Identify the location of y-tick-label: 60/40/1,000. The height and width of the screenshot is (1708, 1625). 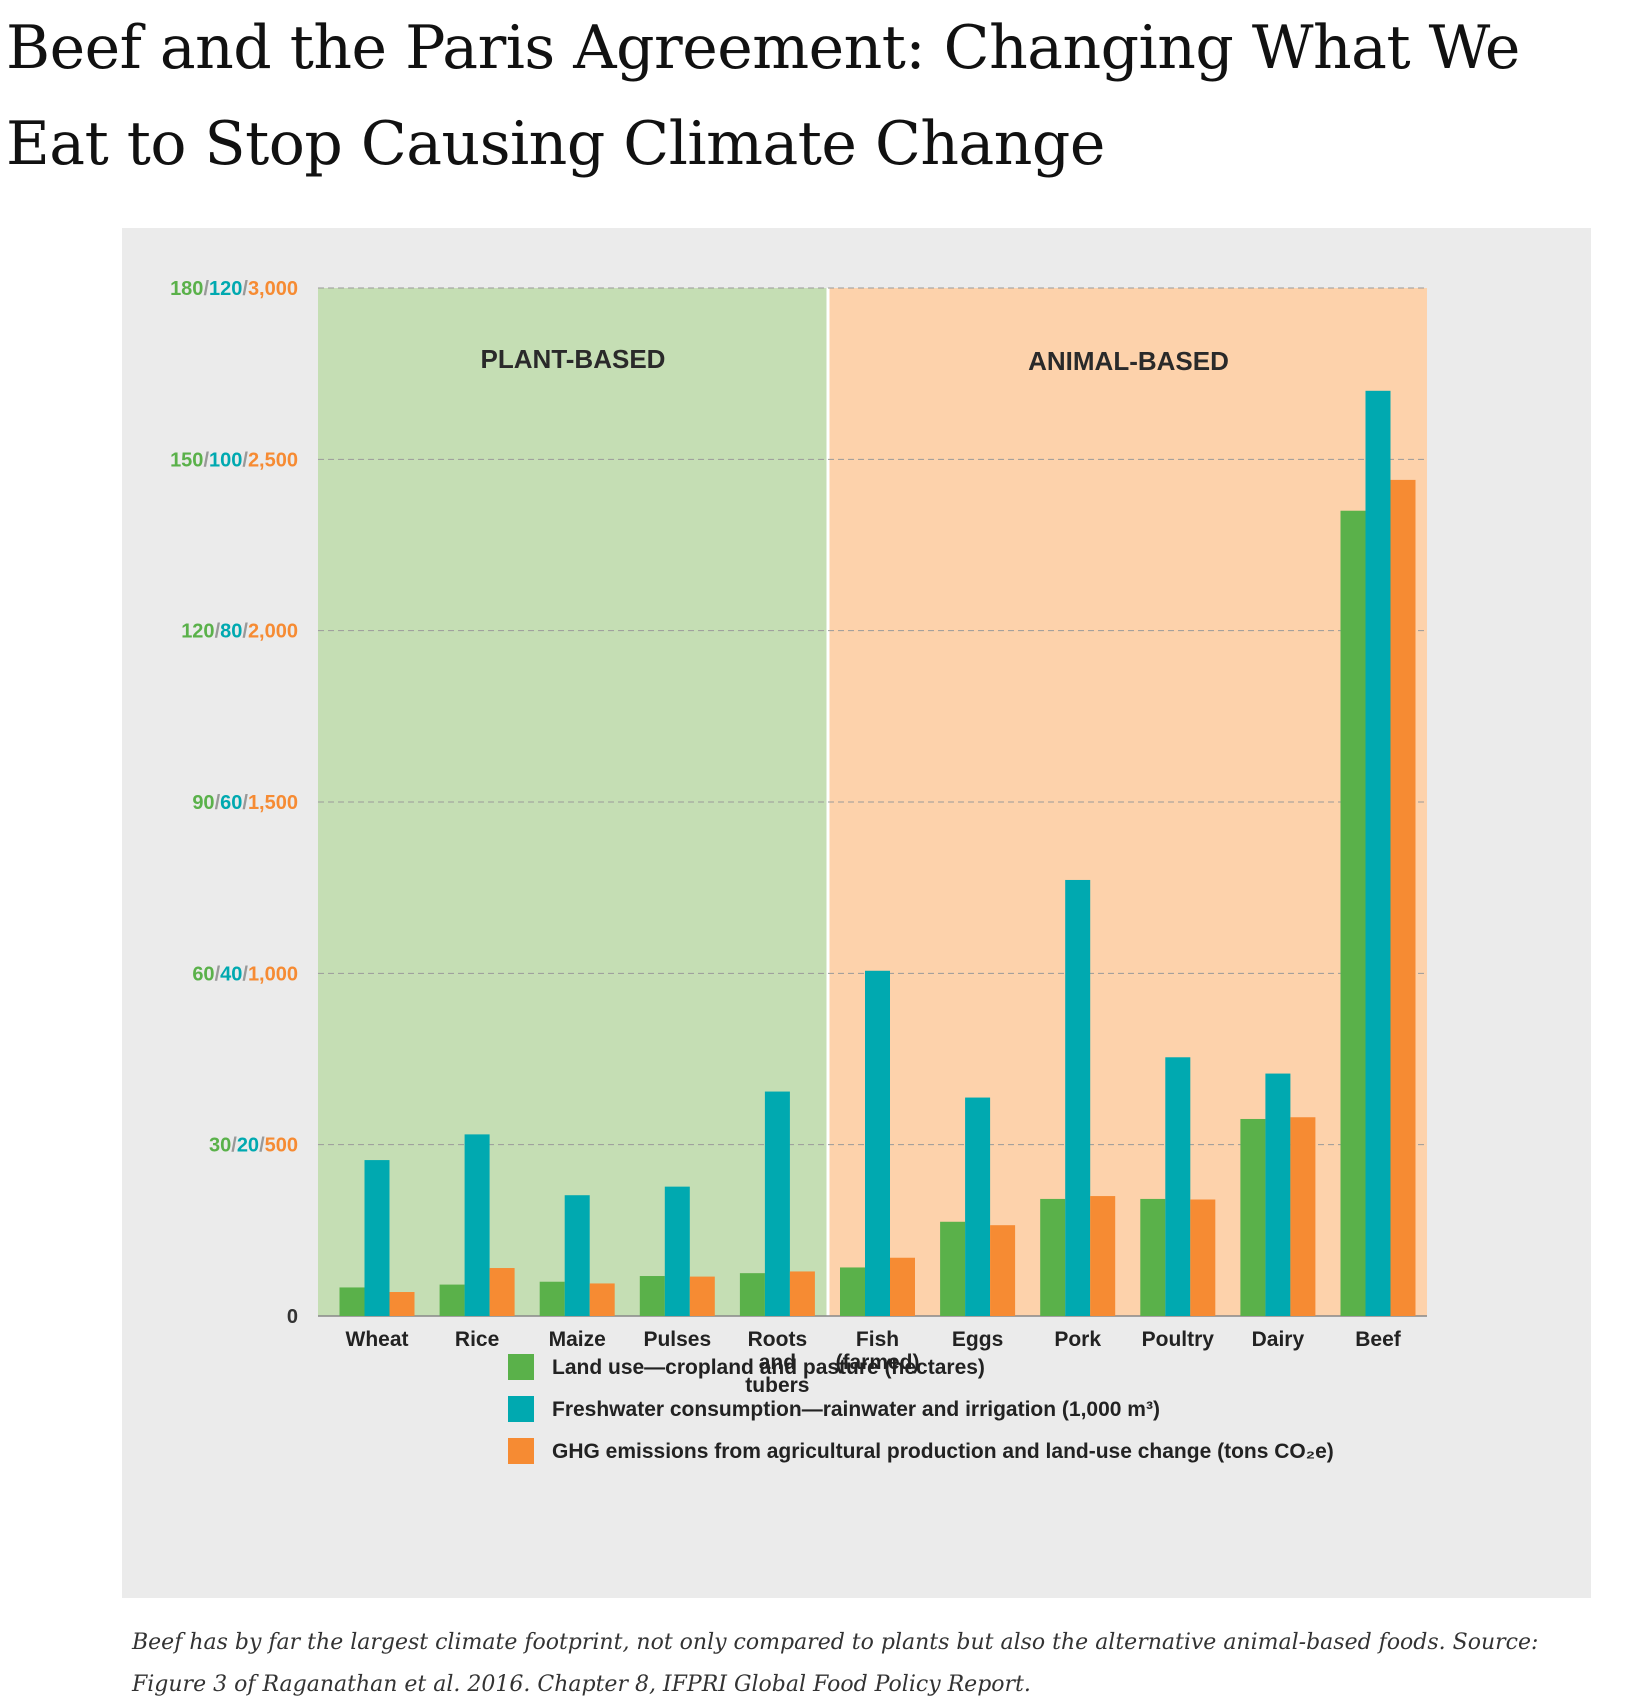
(245, 974).